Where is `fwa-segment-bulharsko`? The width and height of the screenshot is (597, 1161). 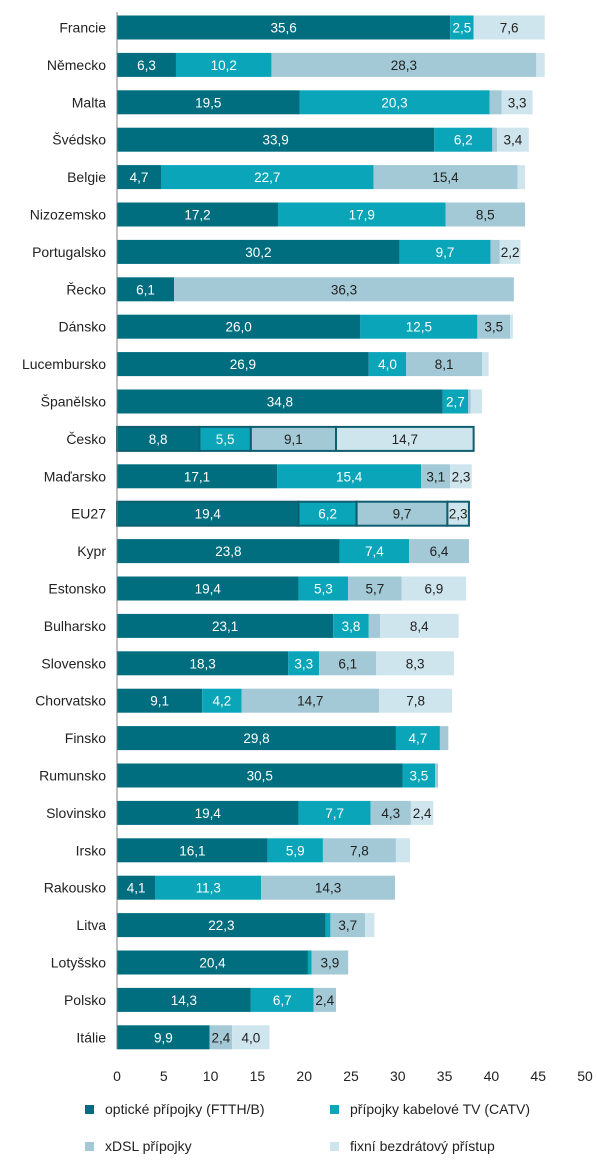 fwa-segment-bulharsko is located at coordinates (419, 625).